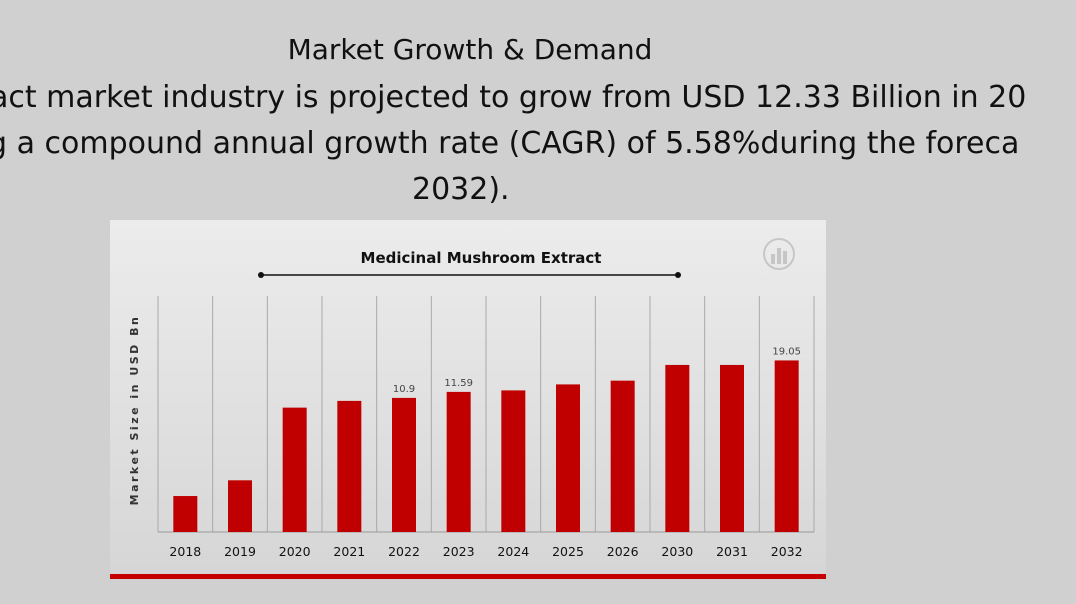 This screenshot has height=604, width=1076. What do you see at coordinates (240, 551) in the screenshot?
I see `x-tick-label: 2019` at bounding box center [240, 551].